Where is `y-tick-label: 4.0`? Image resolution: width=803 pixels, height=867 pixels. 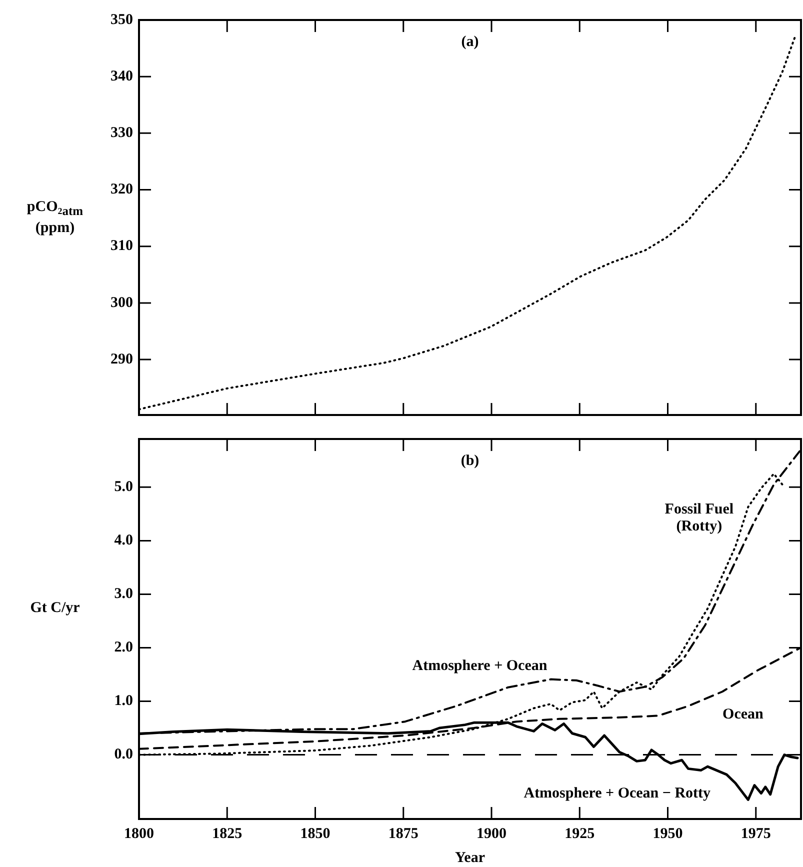 y-tick-label: 4.0 is located at coordinates (123, 540).